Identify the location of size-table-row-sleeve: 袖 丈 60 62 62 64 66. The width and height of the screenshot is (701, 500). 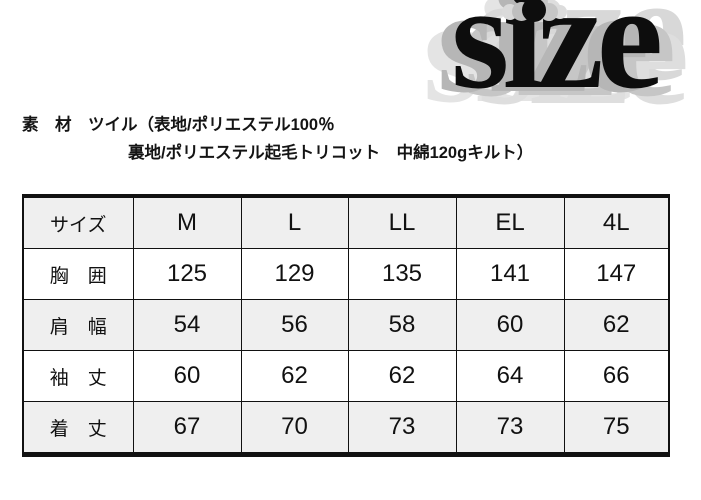
(346, 376).